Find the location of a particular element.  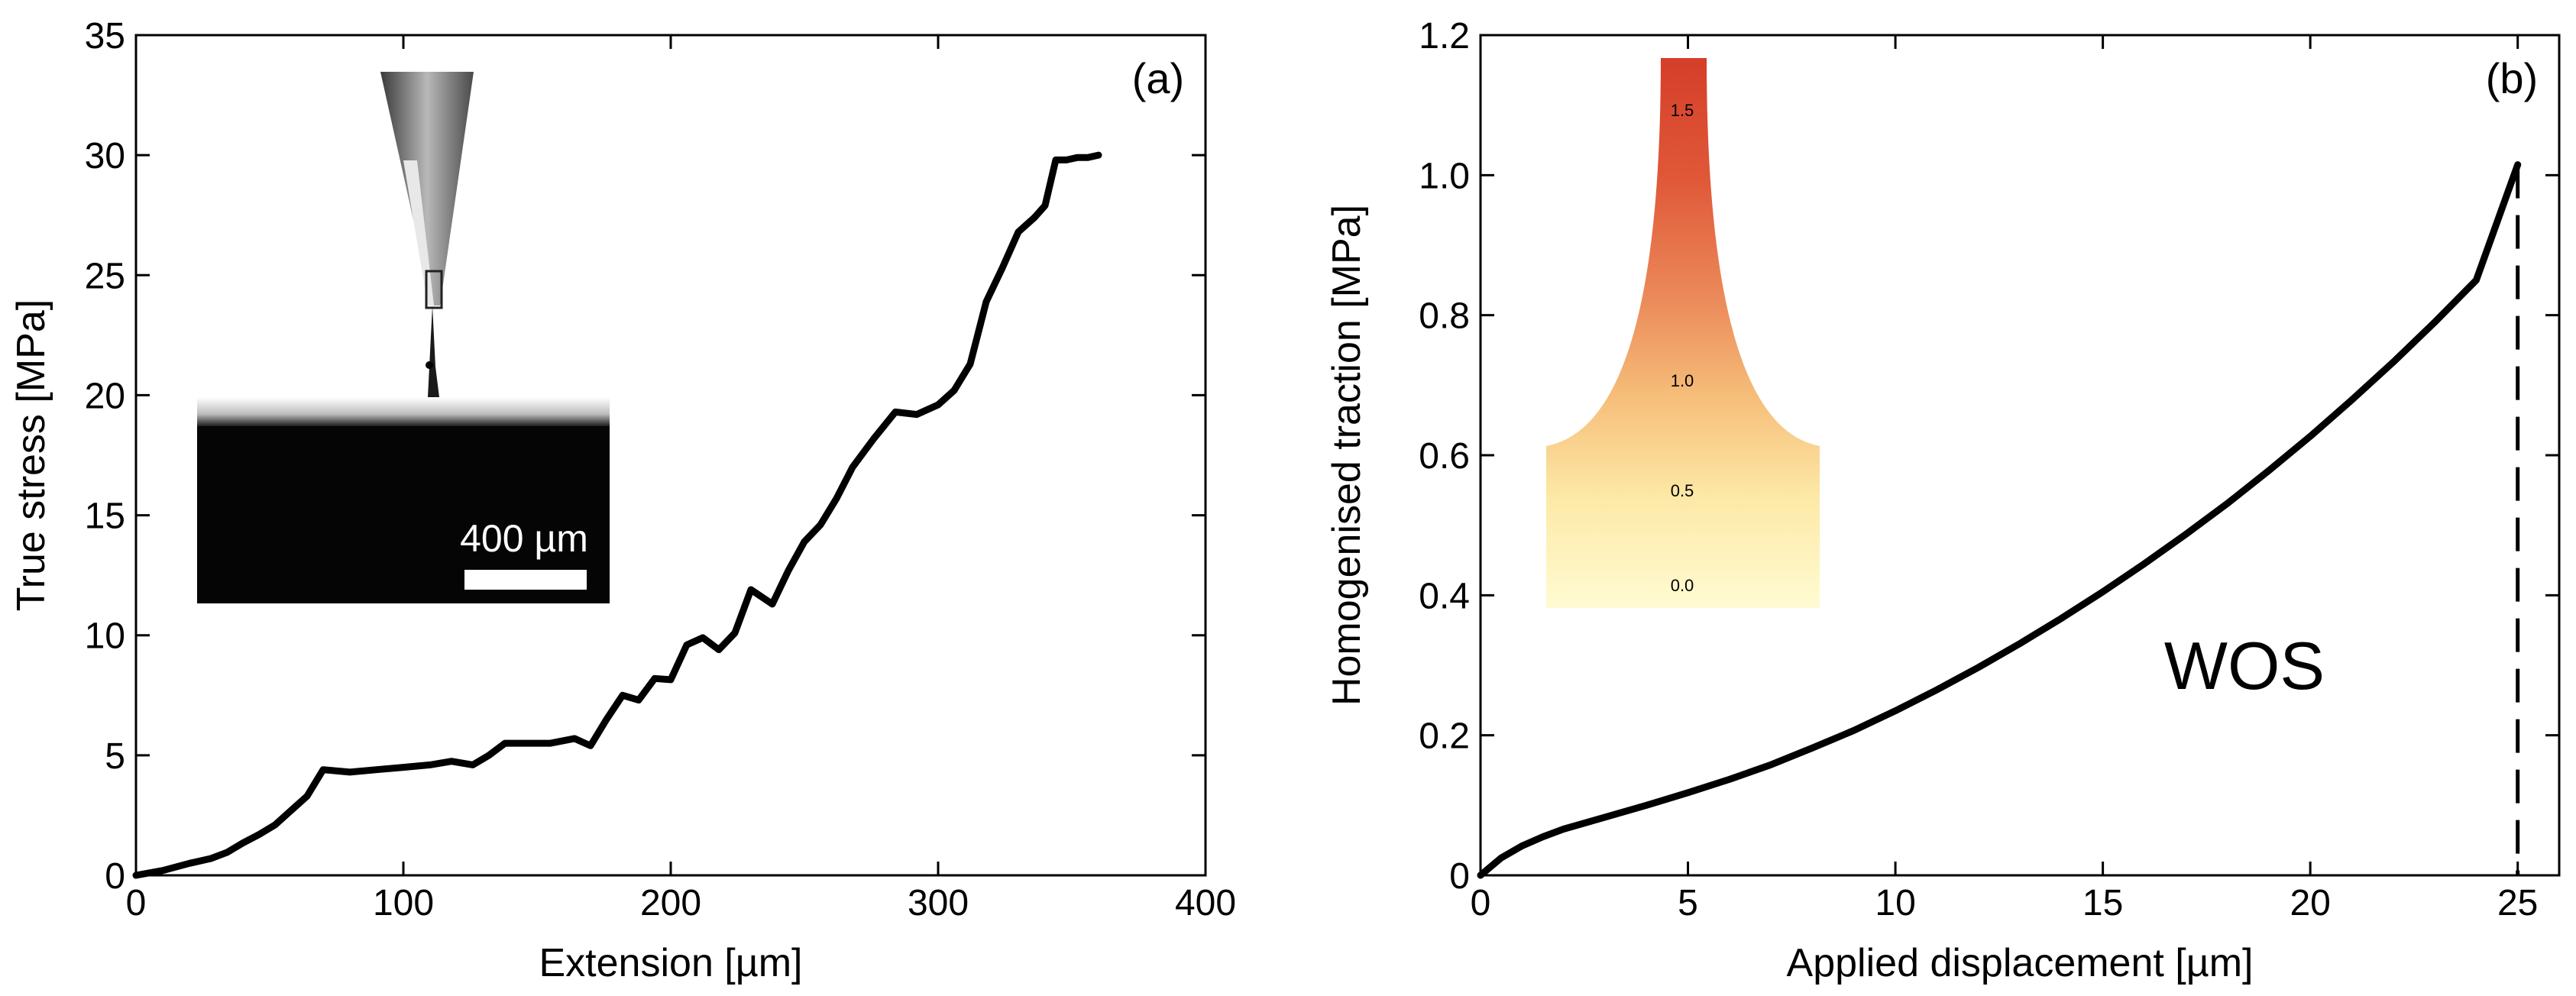

fibre-bead is located at coordinates (429, 365).